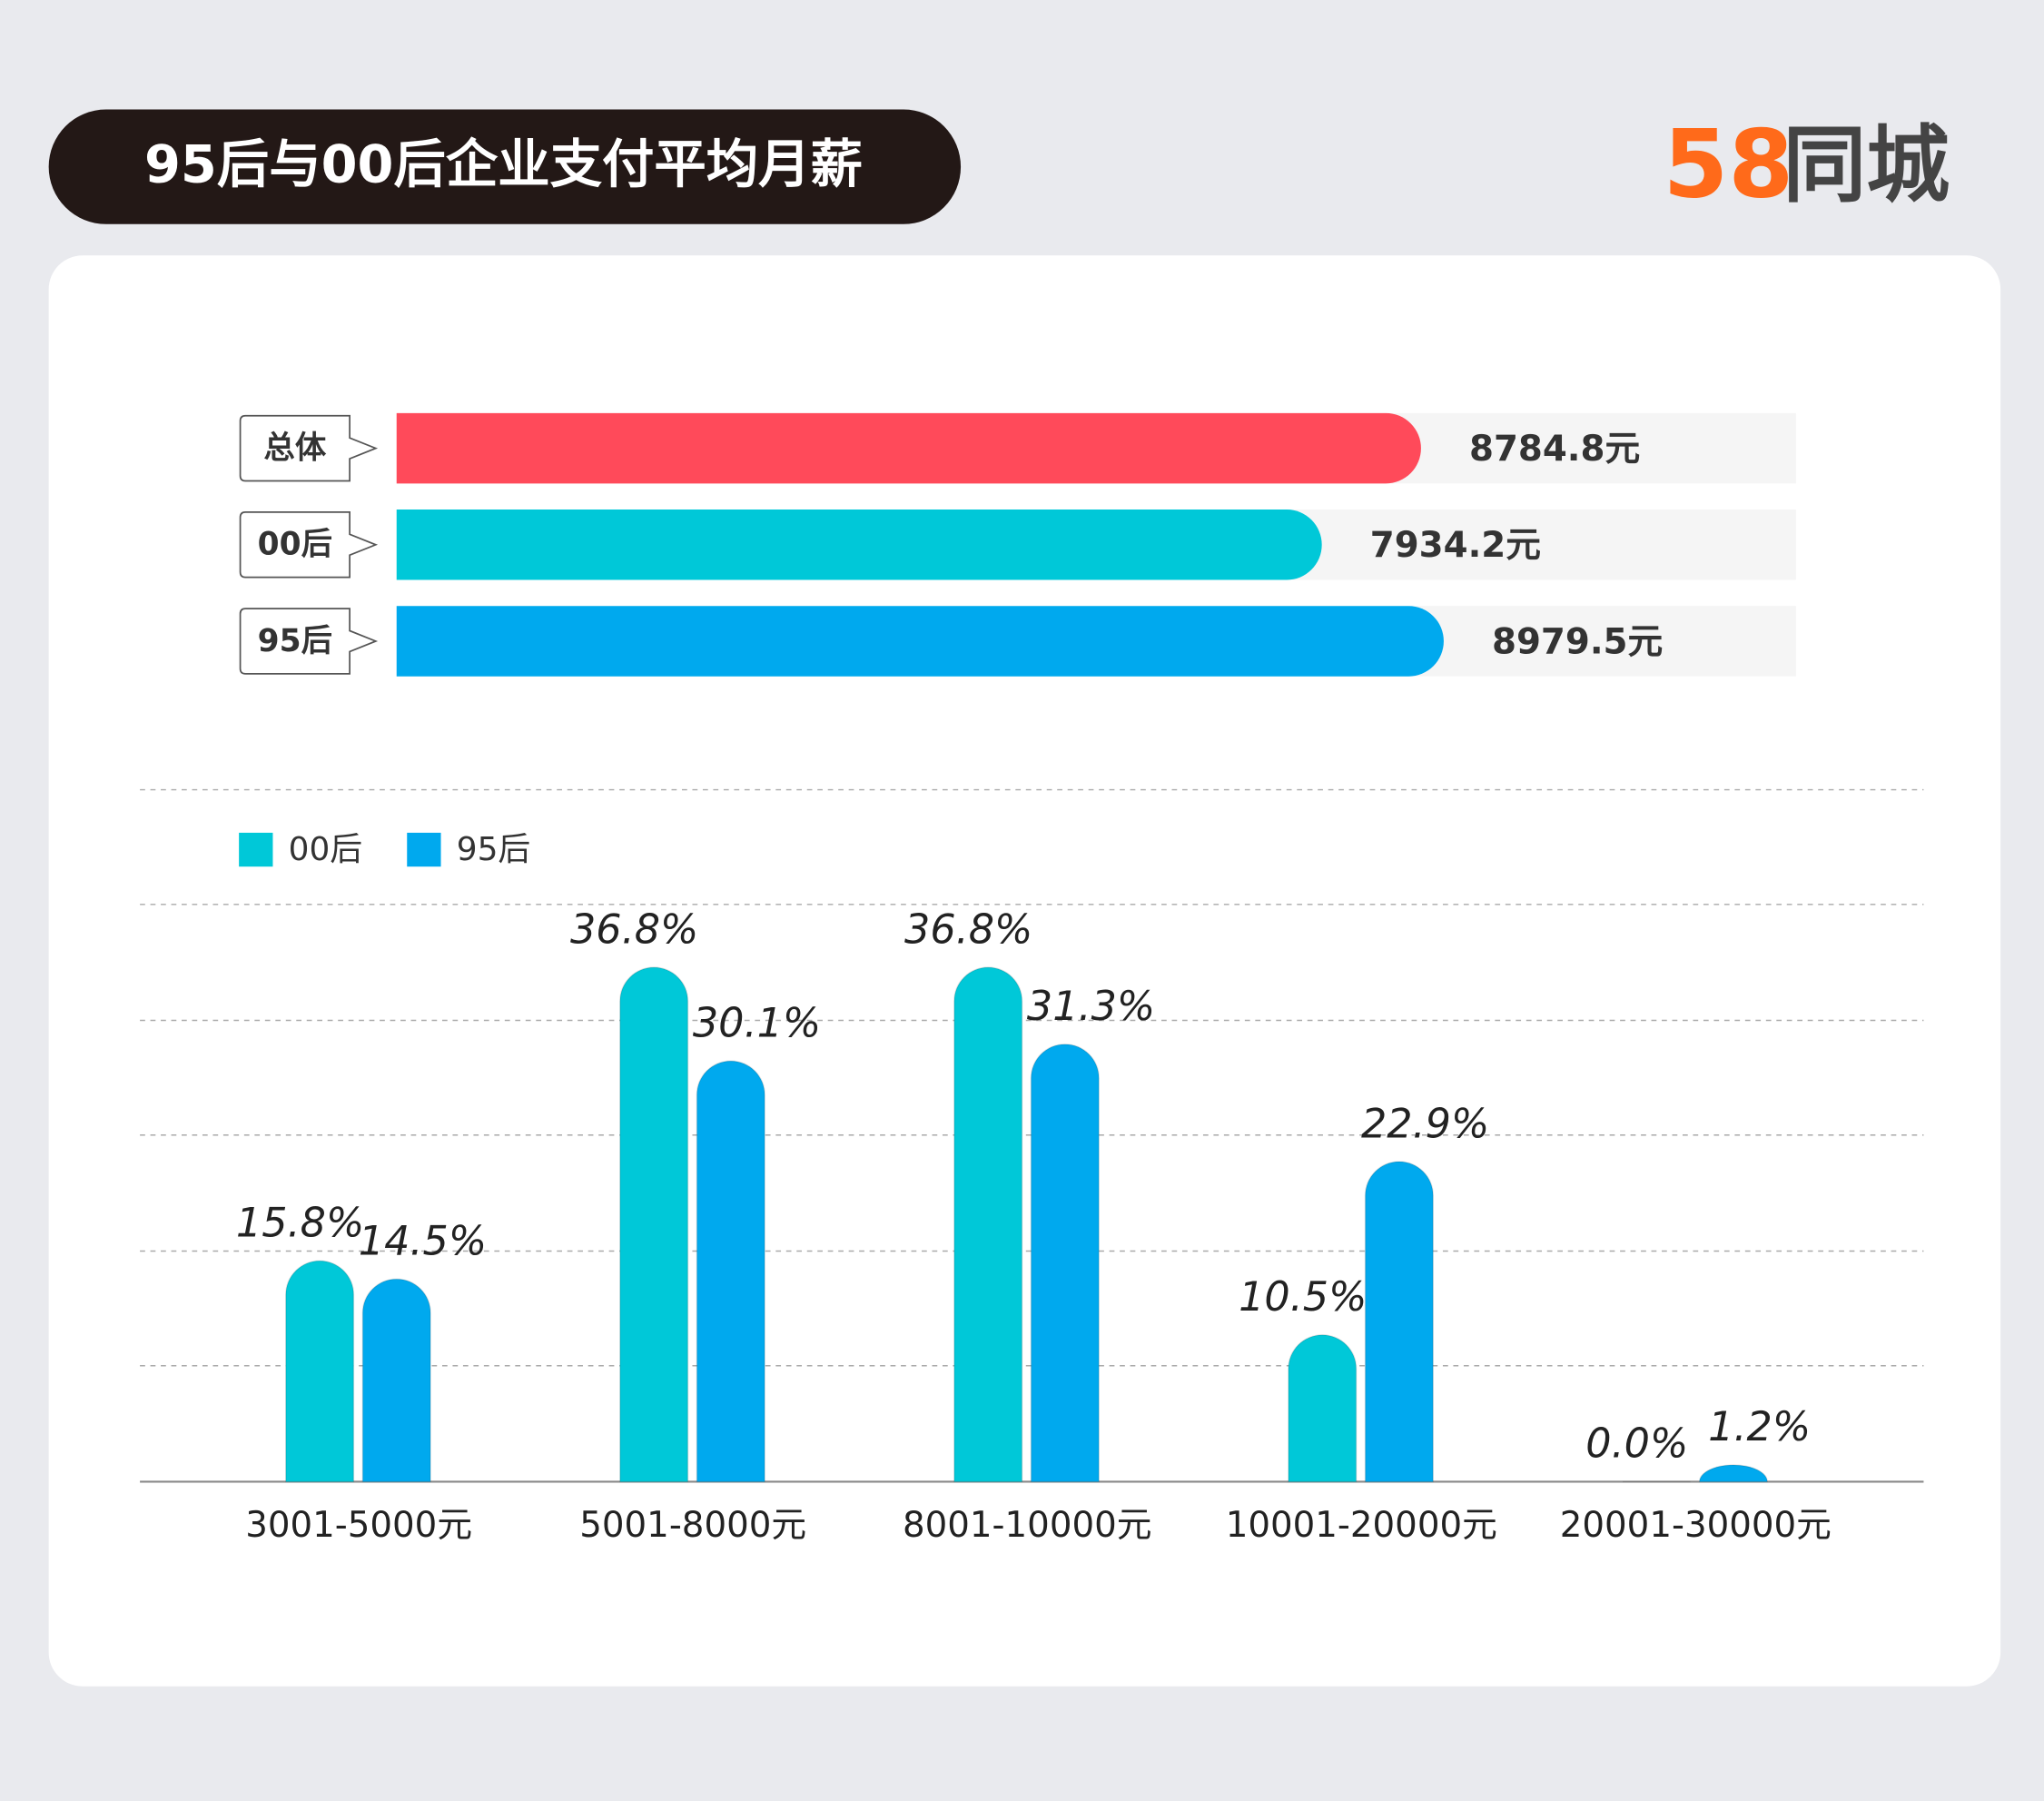 This screenshot has height=1801, width=2044. I want to click on value-label: 22.9%, so click(1425, 1124).